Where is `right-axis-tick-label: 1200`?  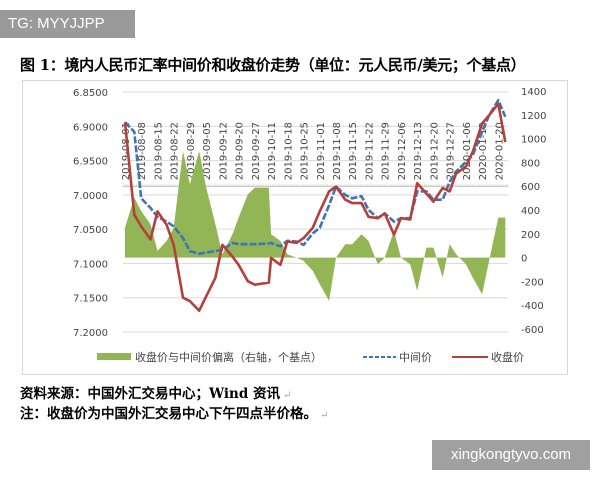
right-axis-tick-label: 1200 is located at coordinates (533, 116).